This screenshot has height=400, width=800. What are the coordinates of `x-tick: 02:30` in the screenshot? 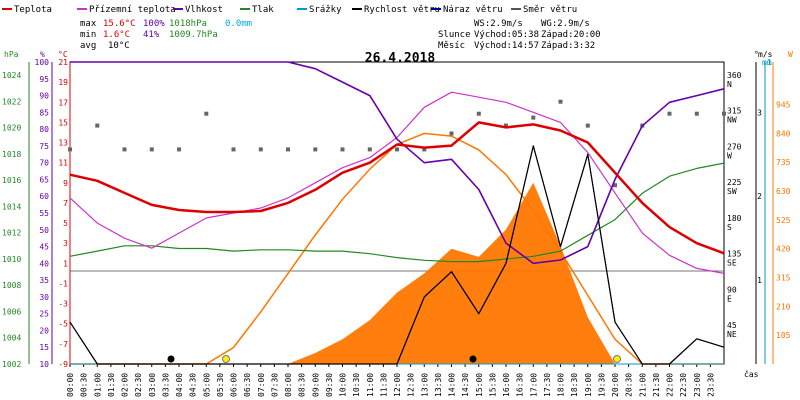 It's located at (138, 385).